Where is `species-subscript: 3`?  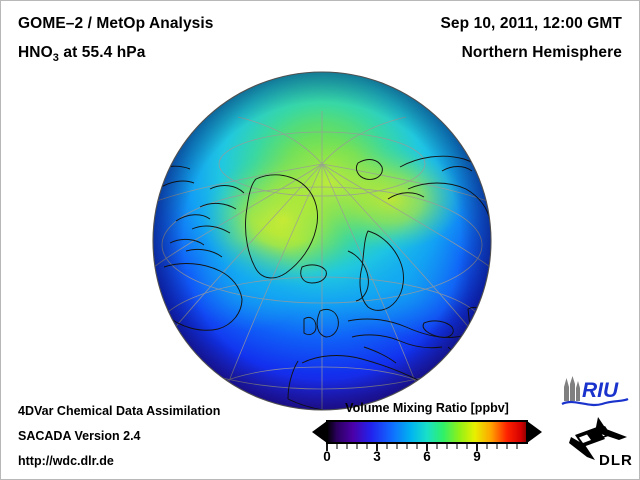
species-subscript: 3 is located at coordinates (55, 58).